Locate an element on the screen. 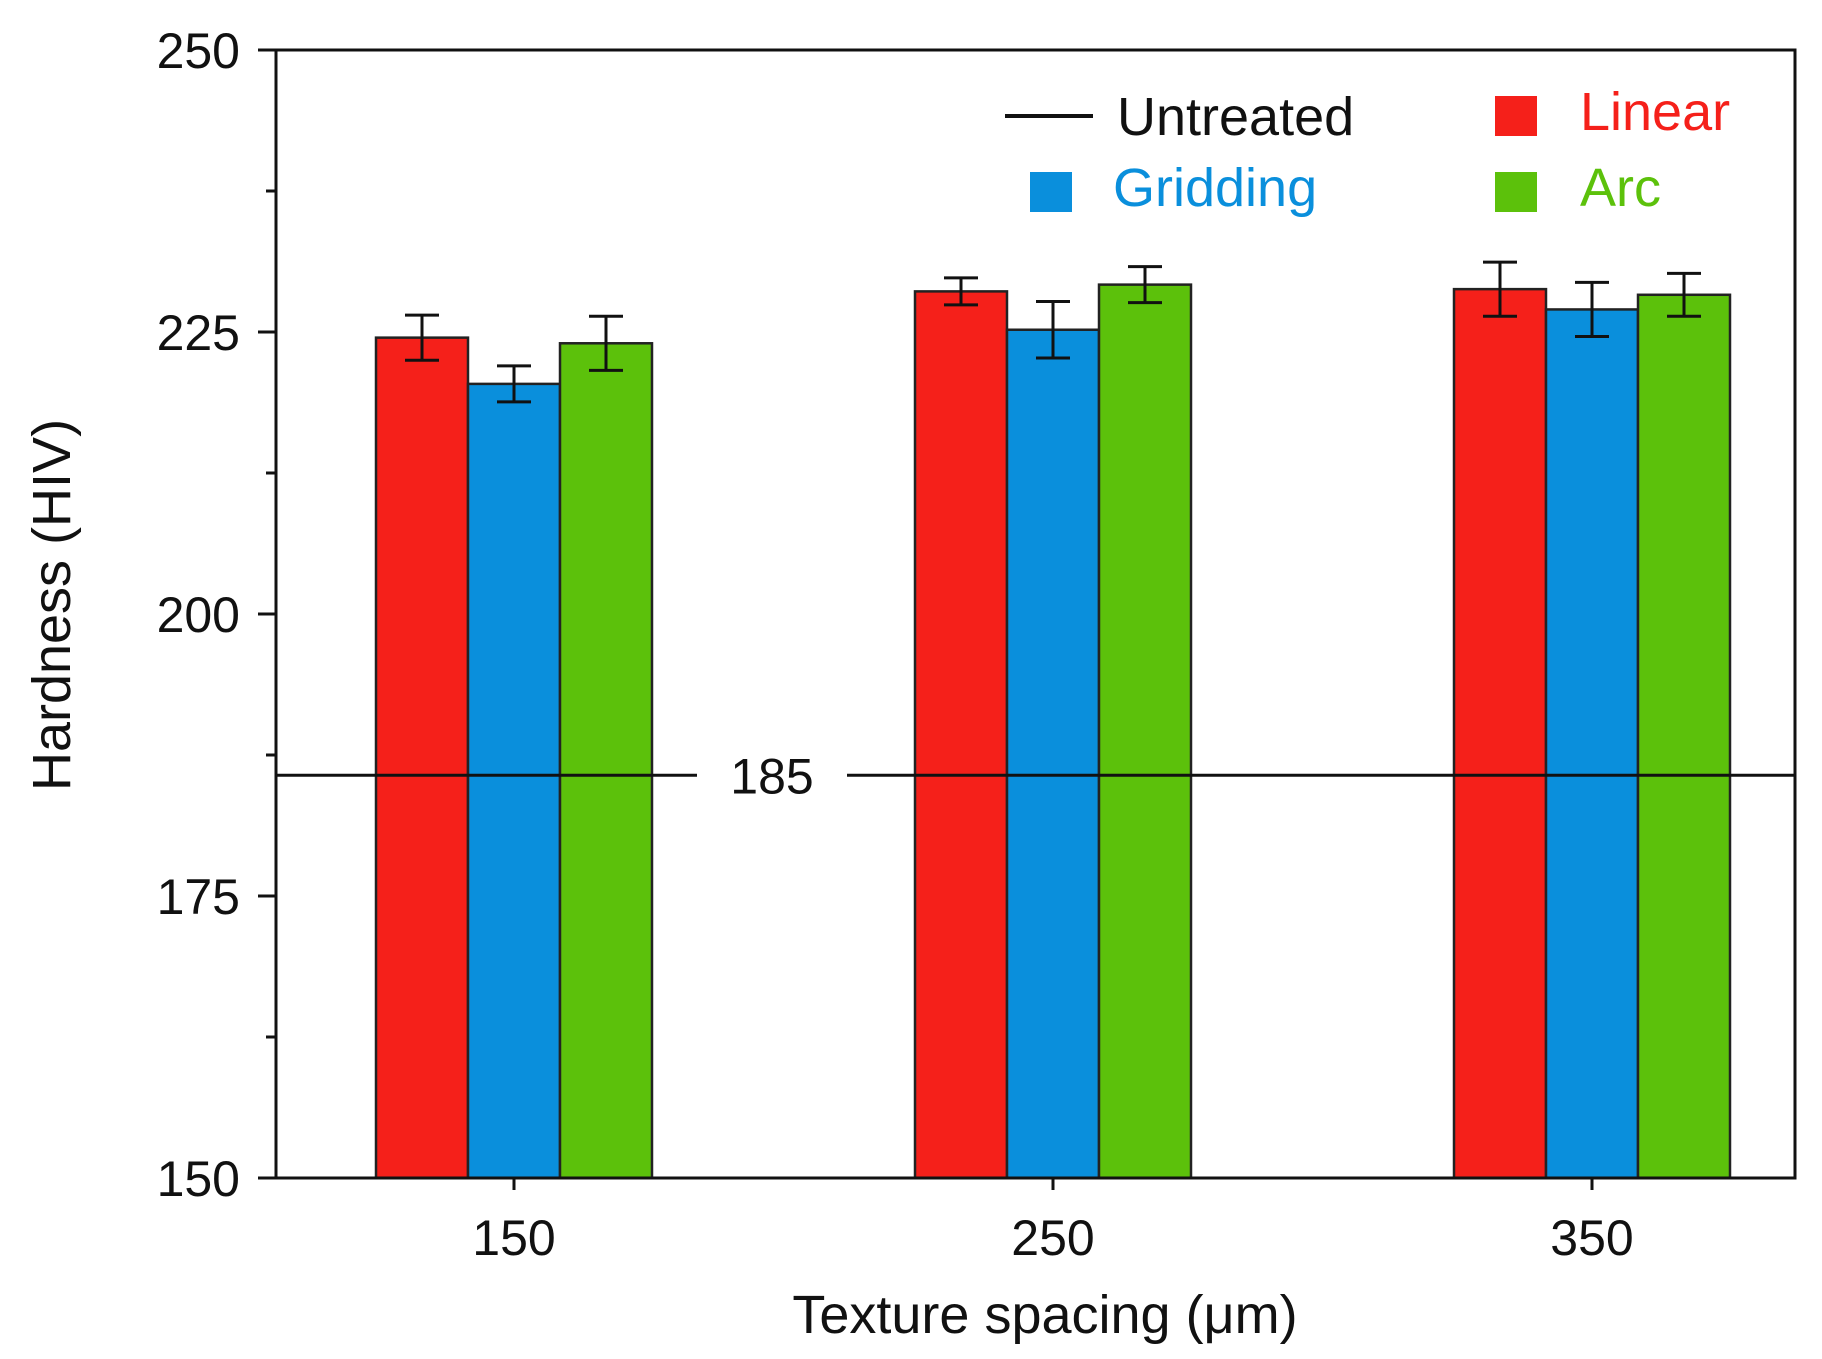  x-tick-label-350: 350 is located at coordinates (1591, 1238).